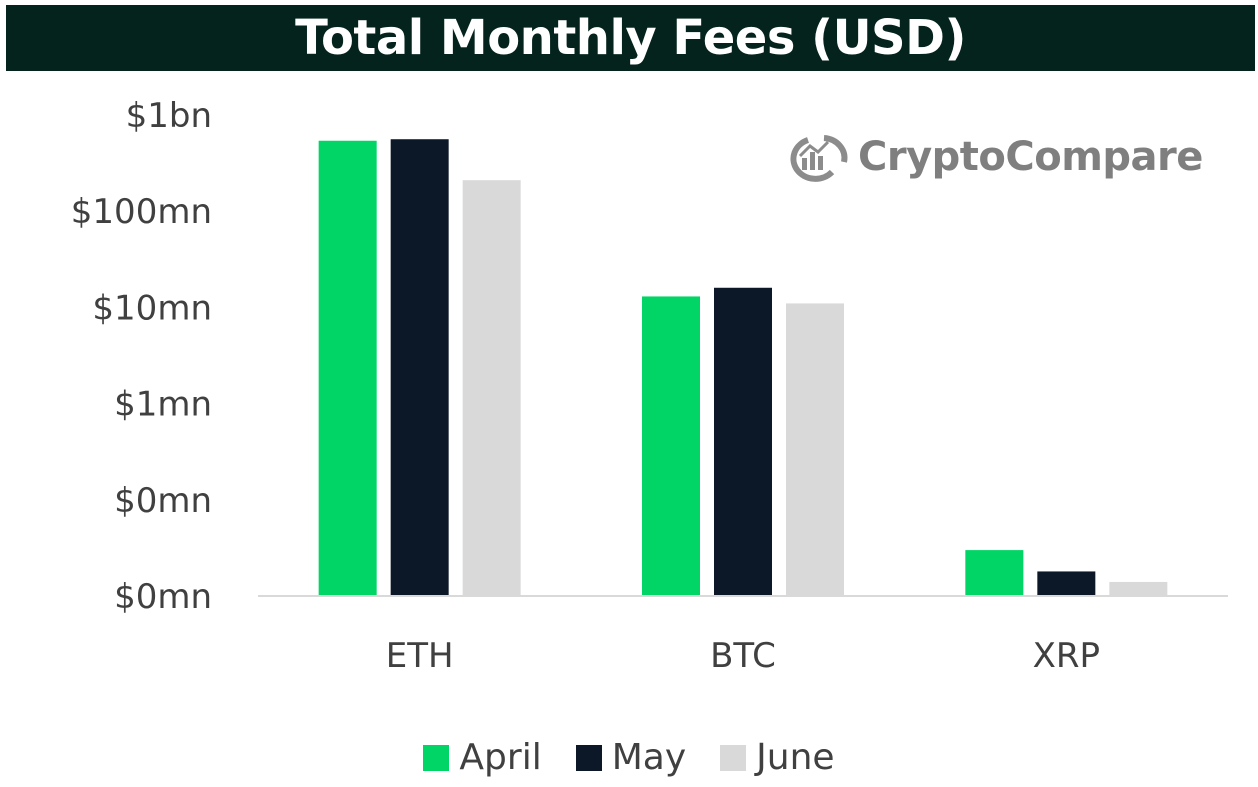 Image resolution: width=1258 pixels, height=787 pixels. Describe the element at coordinates (141, 212) in the screenshot. I see `y-tick-label: $100mn` at that location.